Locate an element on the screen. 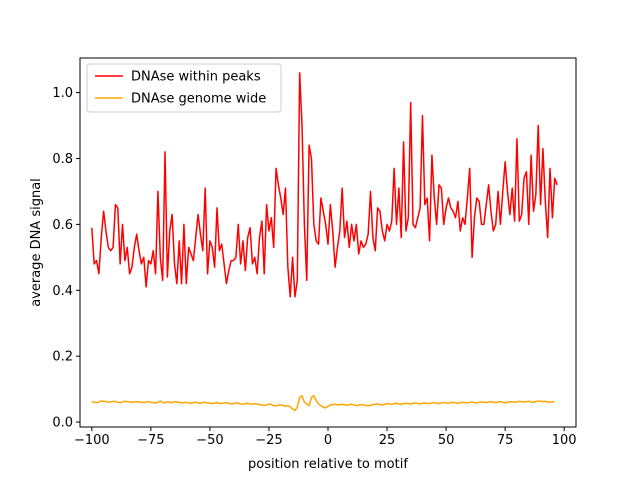 The width and height of the screenshot is (640, 480). y-tick-label: 0.0 is located at coordinates (62, 423).